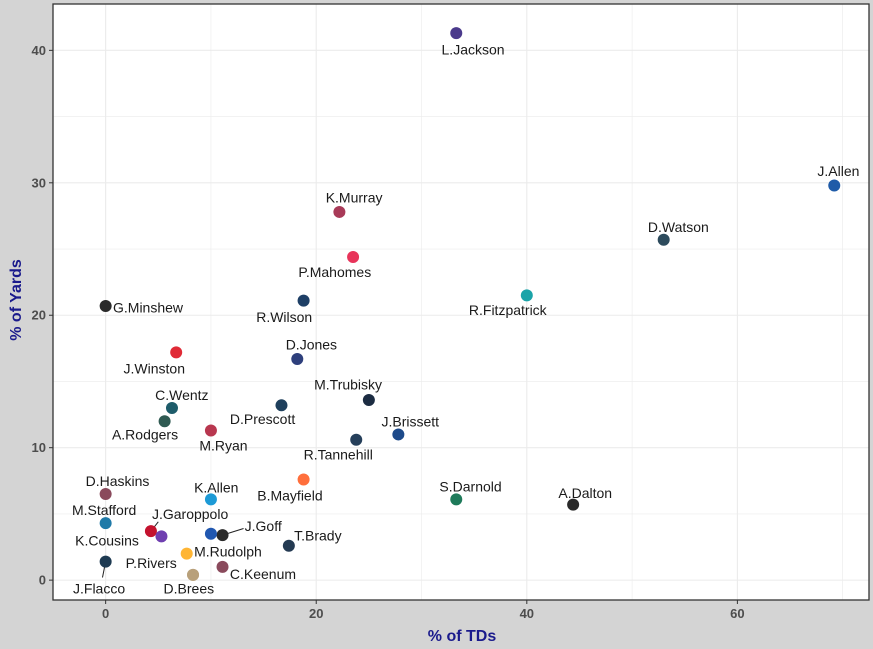 This screenshot has height=649, width=873. Describe the element at coordinates (334, 272) in the screenshot. I see `point-label: P.Mahomes` at that location.